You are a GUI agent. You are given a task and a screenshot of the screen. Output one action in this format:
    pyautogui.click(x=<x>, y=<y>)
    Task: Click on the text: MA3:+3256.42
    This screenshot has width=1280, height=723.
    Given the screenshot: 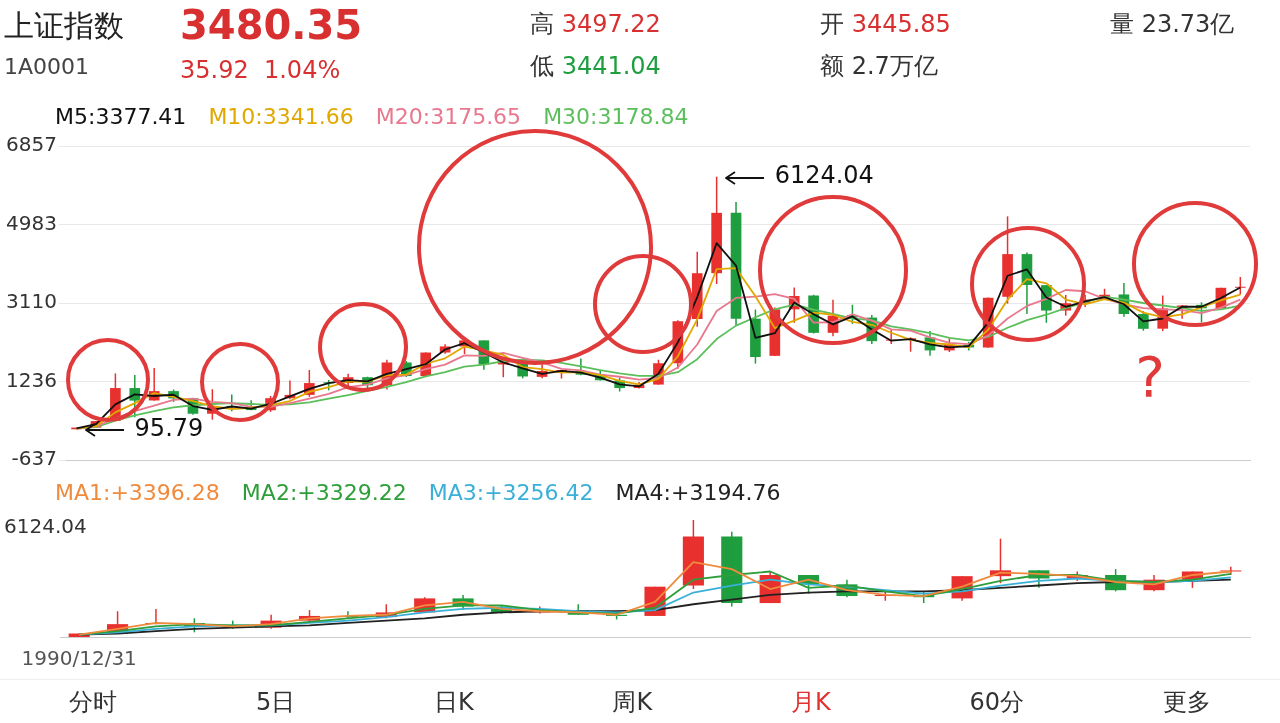 What is the action you would take?
    pyautogui.click(x=511, y=492)
    